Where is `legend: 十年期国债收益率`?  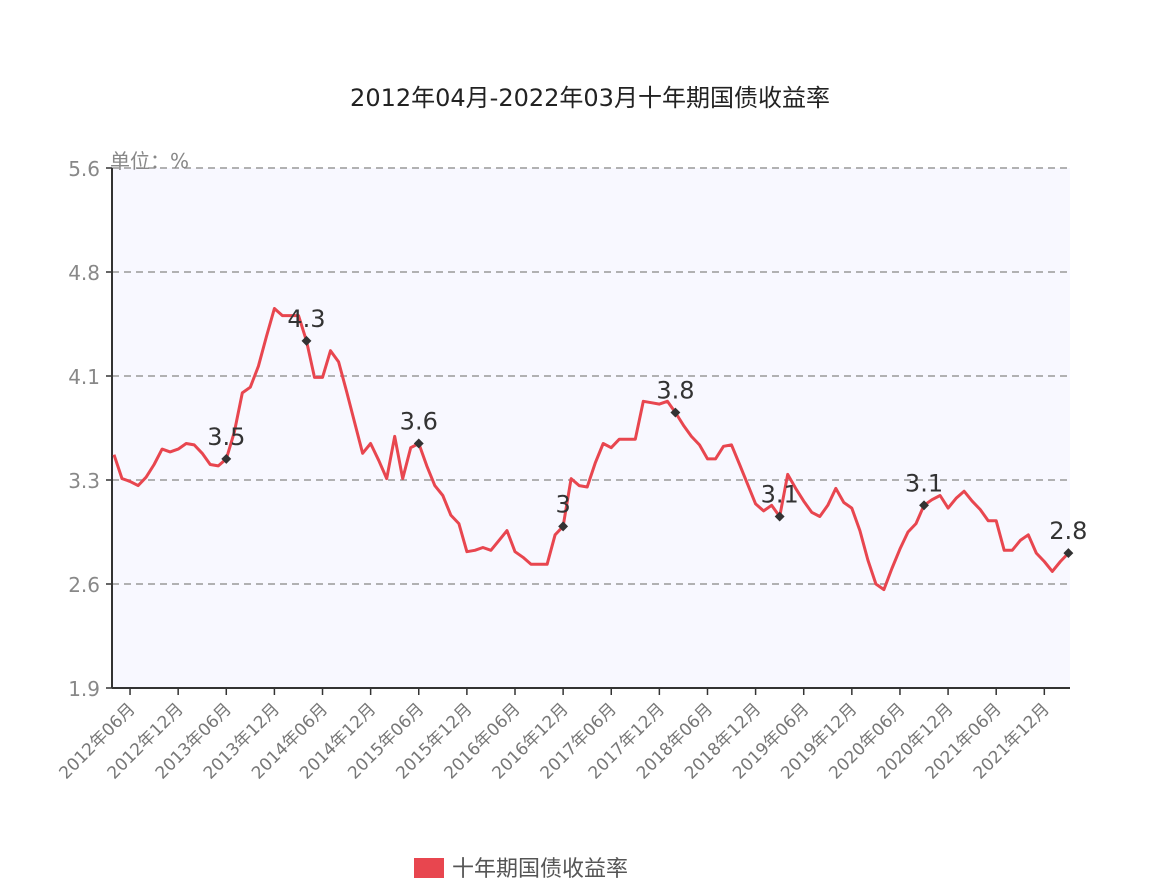 legend: 十年期国债收益率 is located at coordinates (521, 869).